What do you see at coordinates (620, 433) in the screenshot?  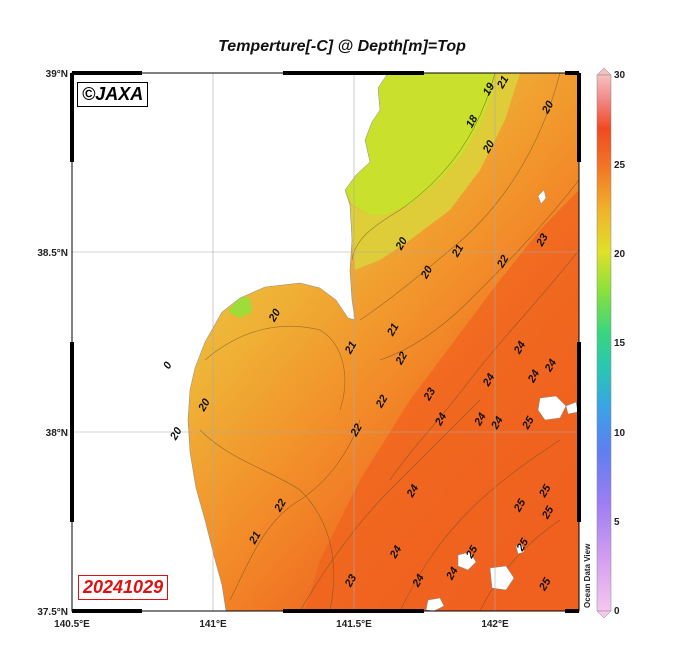 I see `colorbar-tick: 10` at bounding box center [620, 433].